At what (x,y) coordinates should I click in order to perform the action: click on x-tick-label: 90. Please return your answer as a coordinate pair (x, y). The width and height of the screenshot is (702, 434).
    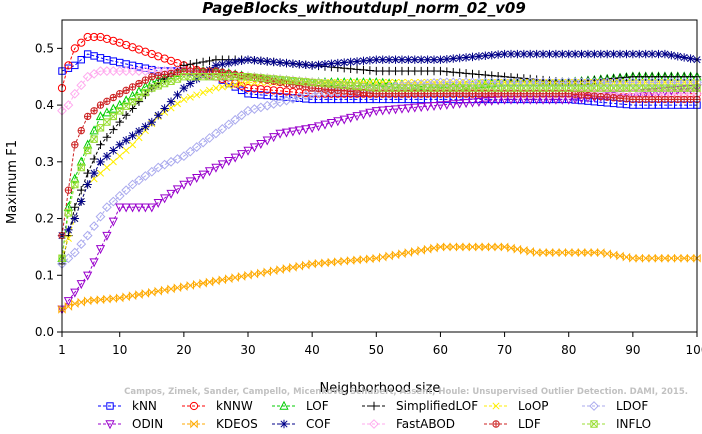
    Looking at the image, I should click on (632, 350).